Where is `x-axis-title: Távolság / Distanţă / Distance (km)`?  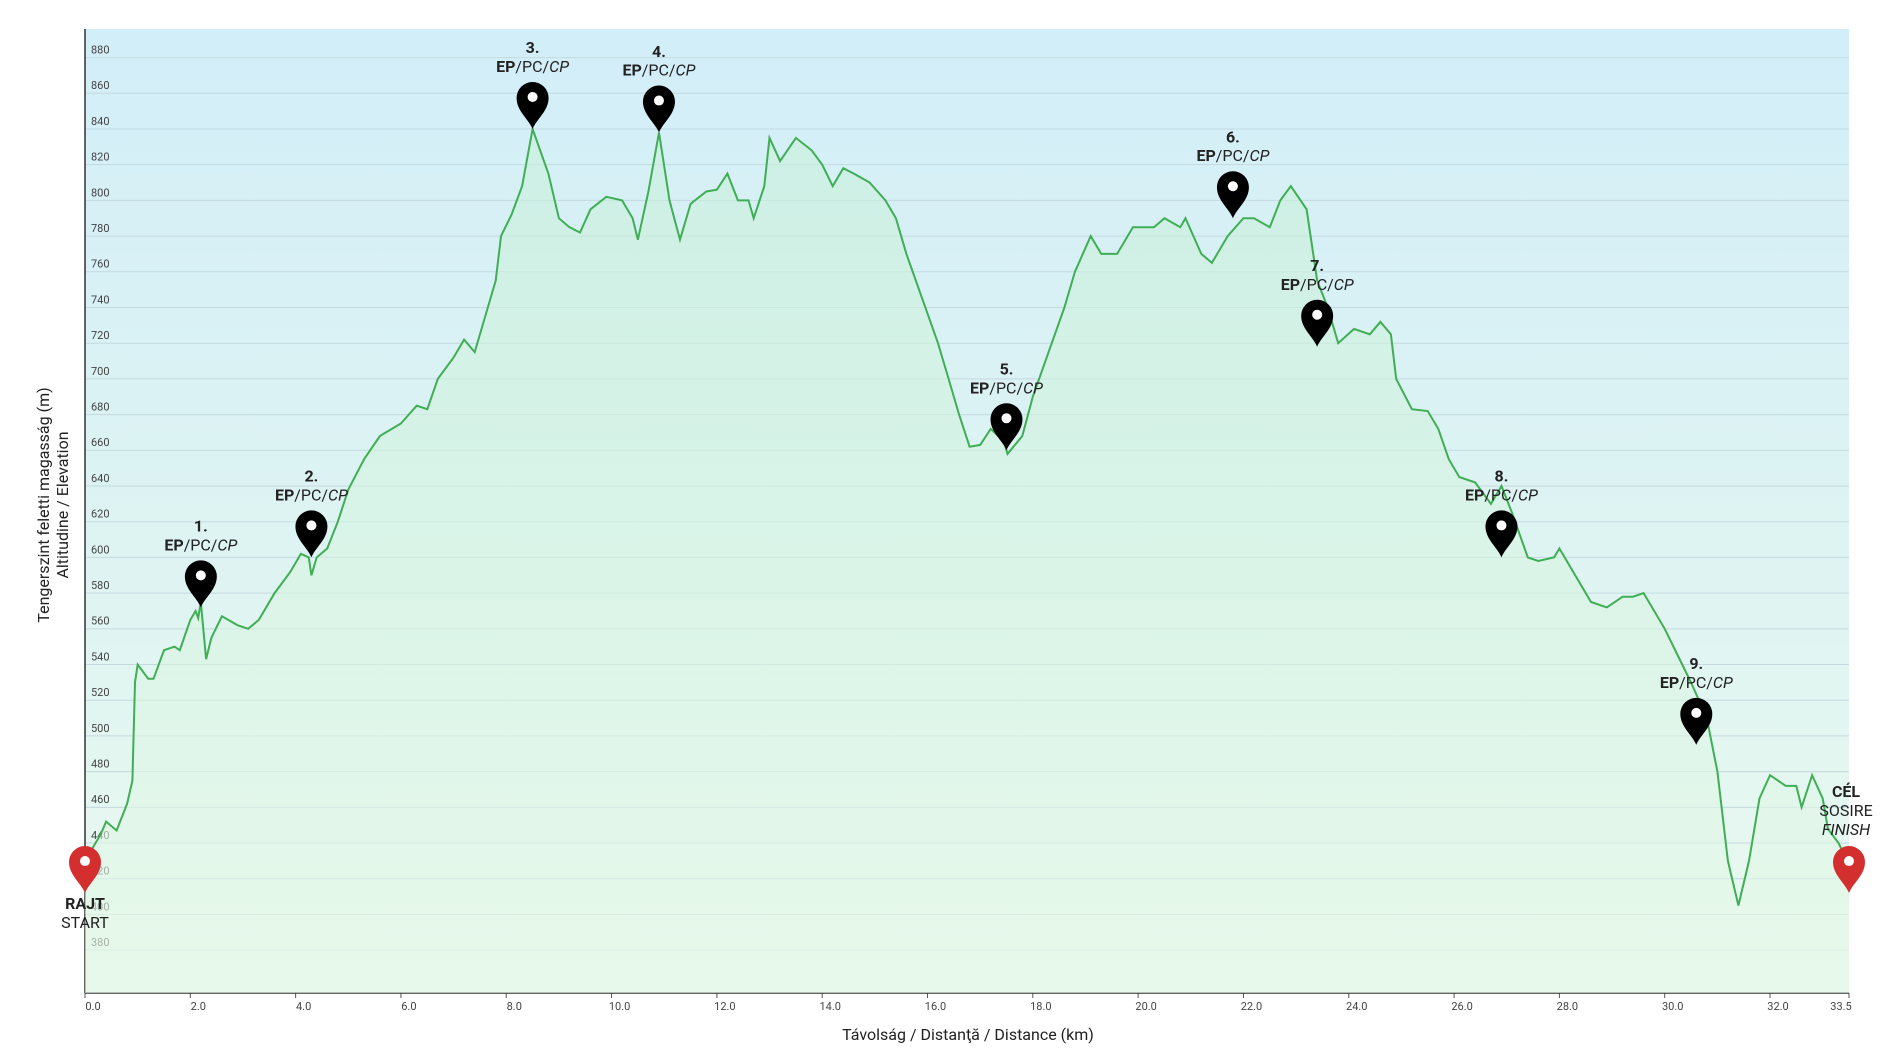
x-axis-title: Távolság / Distanţă / Distance (km) is located at coordinates (968, 1034).